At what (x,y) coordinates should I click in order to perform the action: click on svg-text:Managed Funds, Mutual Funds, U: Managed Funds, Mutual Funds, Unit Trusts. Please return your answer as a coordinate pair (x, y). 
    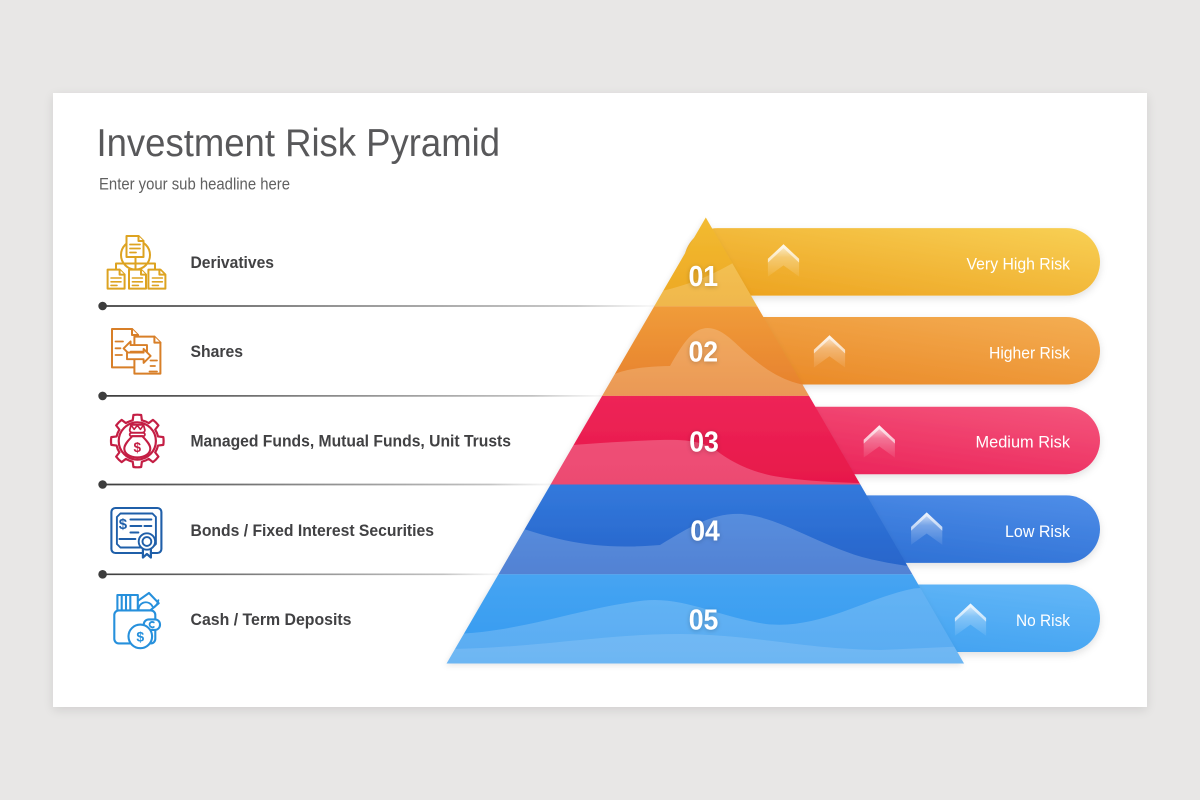
    Looking at the image, I should click on (351, 441).